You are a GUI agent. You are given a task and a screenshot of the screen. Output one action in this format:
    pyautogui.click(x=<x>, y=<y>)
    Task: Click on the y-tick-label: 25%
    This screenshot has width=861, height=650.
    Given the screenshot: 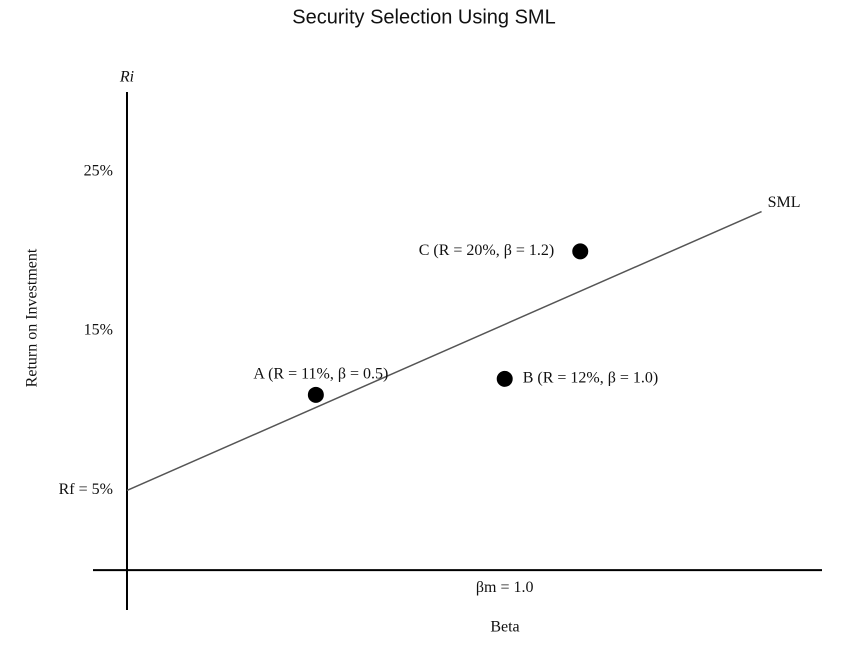 What is the action you would take?
    pyautogui.click(x=98, y=170)
    